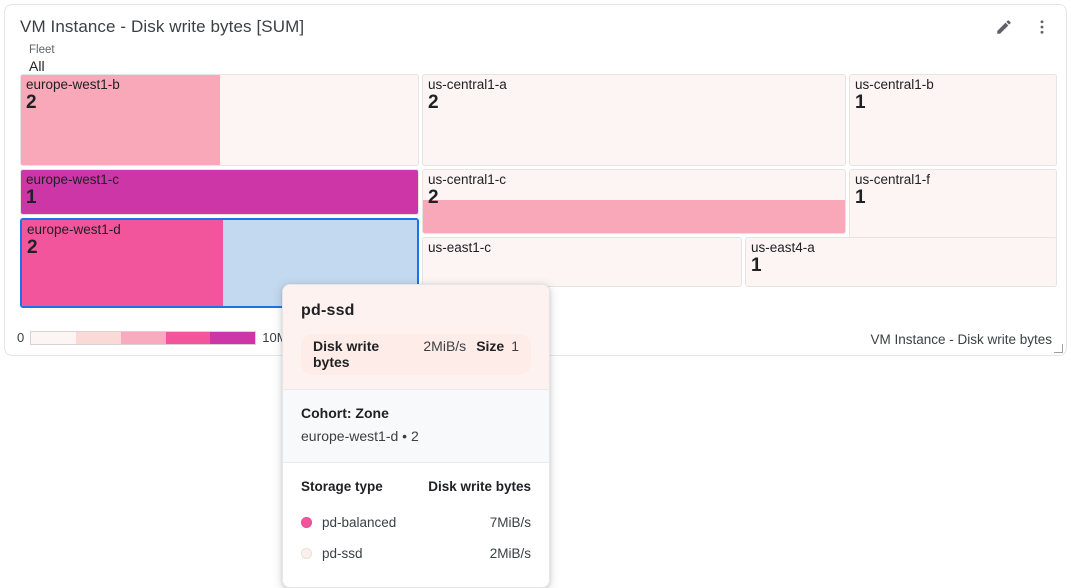  Describe the element at coordinates (74, 229) in the screenshot. I see `treemap-cell-label: europe-west1-d` at that location.